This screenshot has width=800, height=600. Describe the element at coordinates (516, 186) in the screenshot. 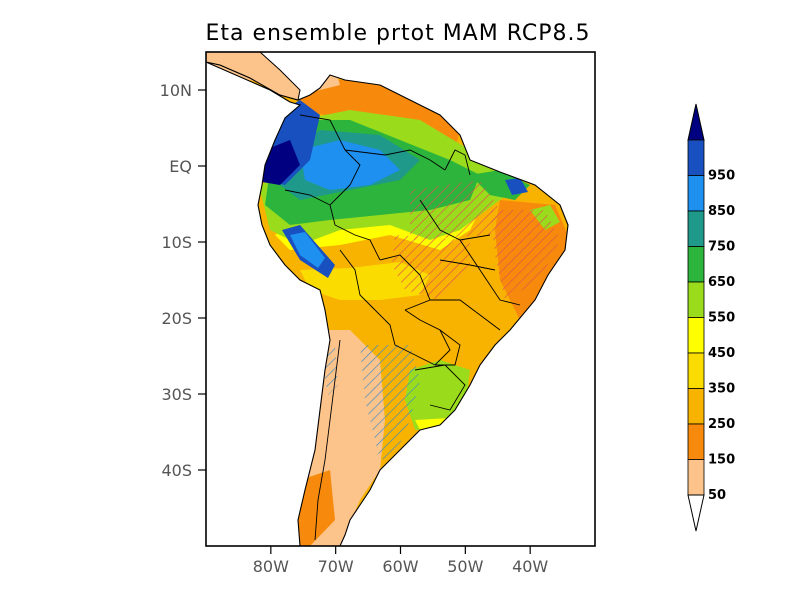

I see `precip-band-850-east` at that location.